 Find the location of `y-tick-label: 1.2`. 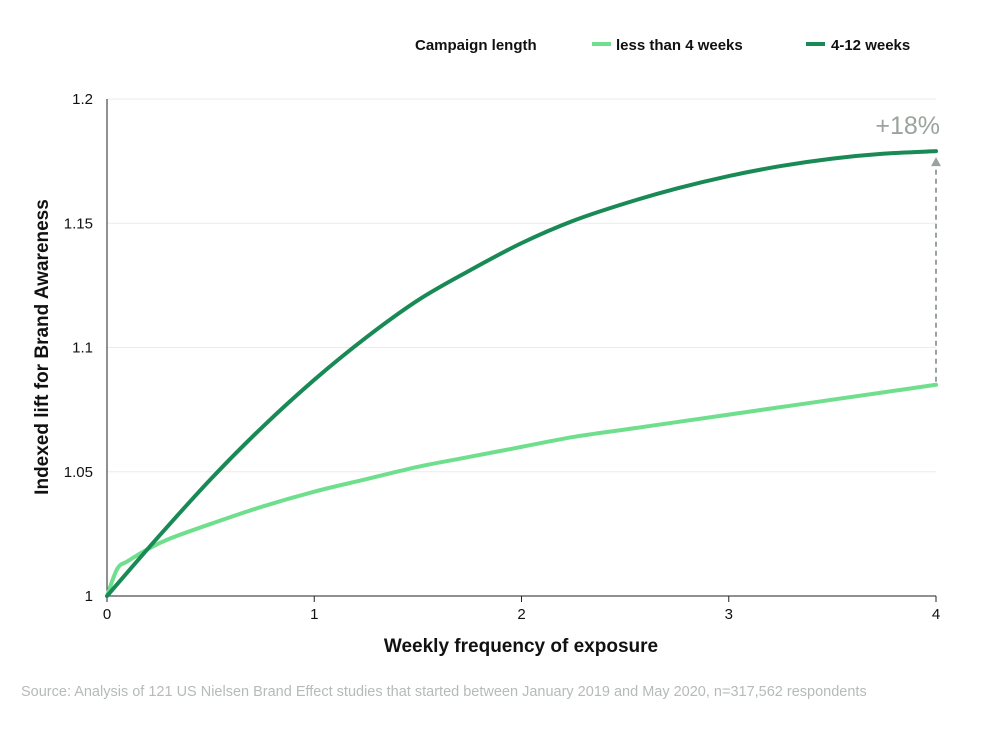

y-tick-label: 1.2 is located at coordinates (82, 99).